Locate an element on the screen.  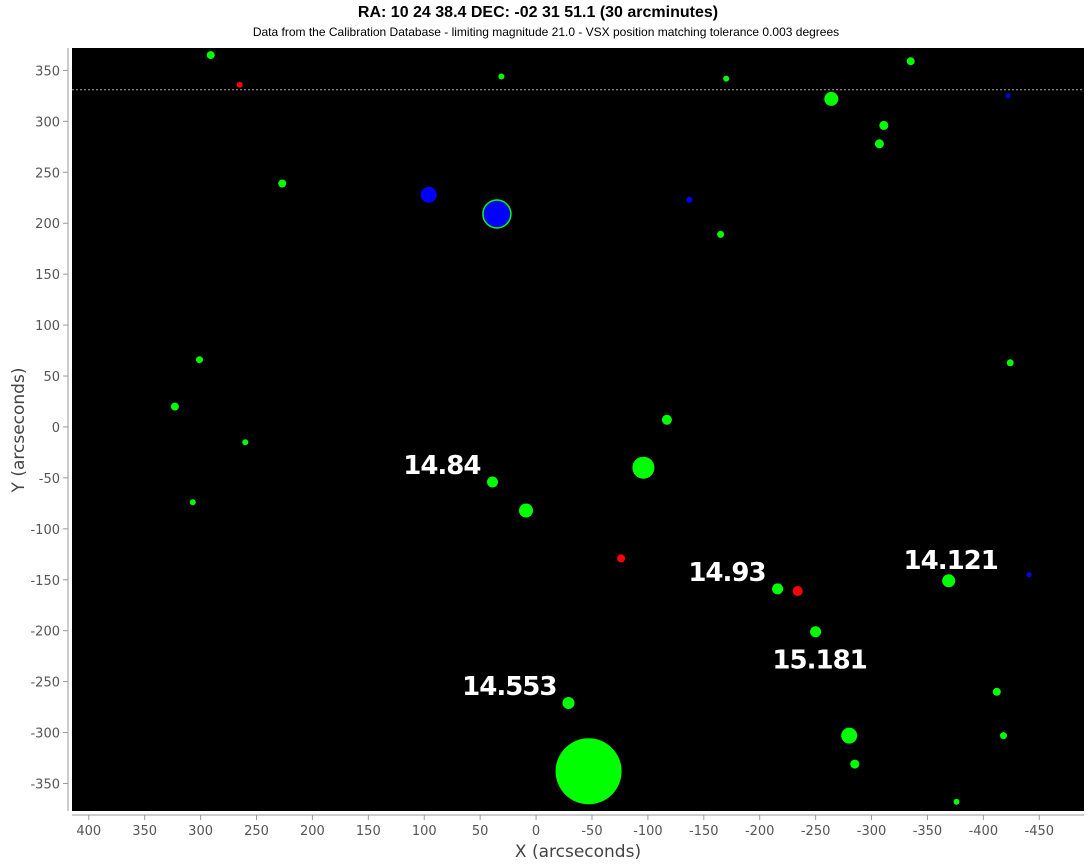
x-tick-label: 0 is located at coordinates (536, 831).